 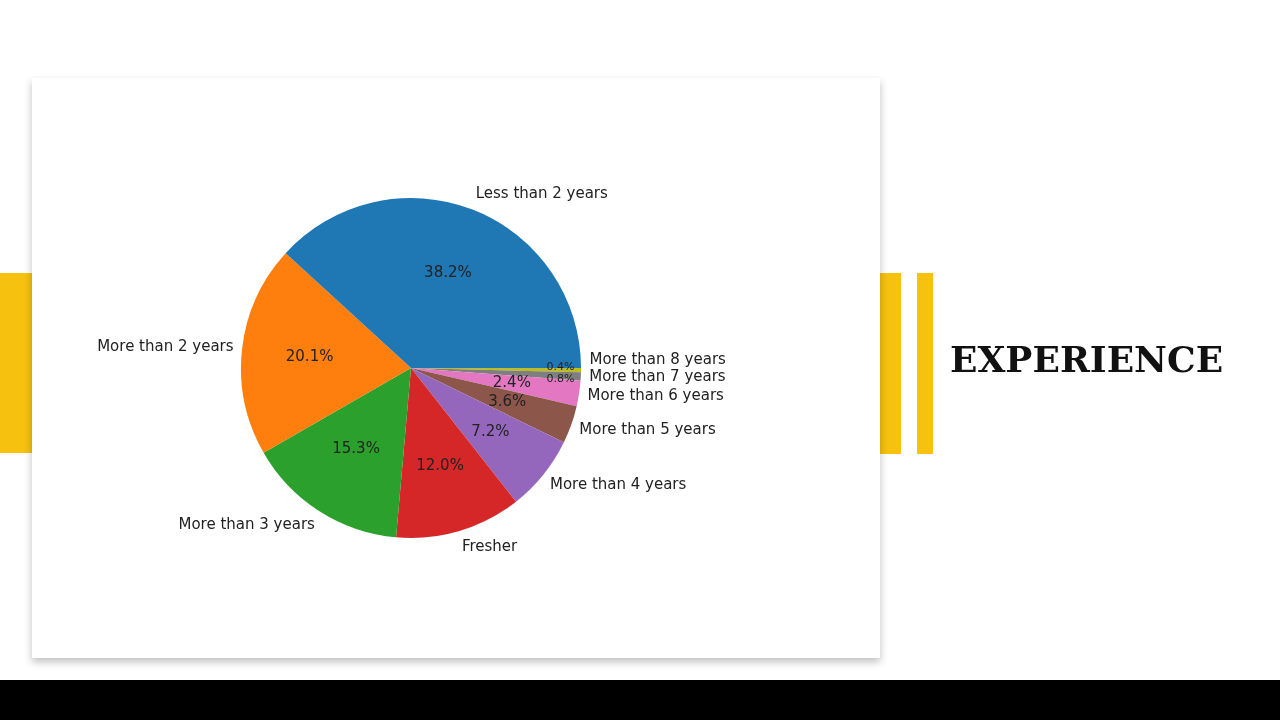 What do you see at coordinates (490, 546) in the screenshot?
I see `slice-label: Fresher` at bounding box center [490, 546].